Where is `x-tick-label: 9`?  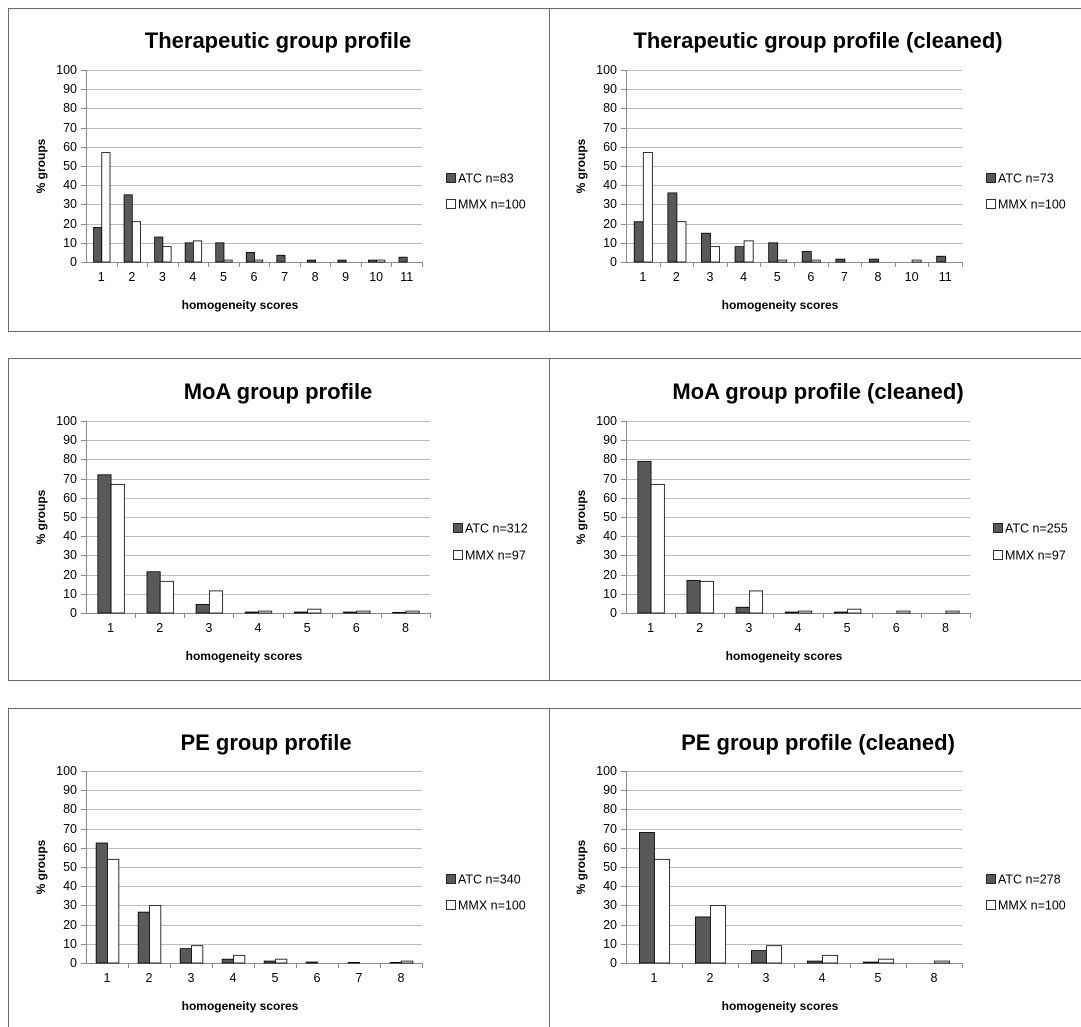 x-tick-label: 9 is located at coordinates (345, 277).